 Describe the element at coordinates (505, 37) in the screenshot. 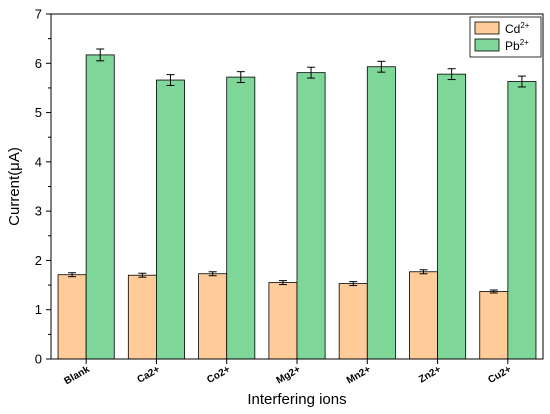

I see `legend: Cd2+Pb2+` at that location.